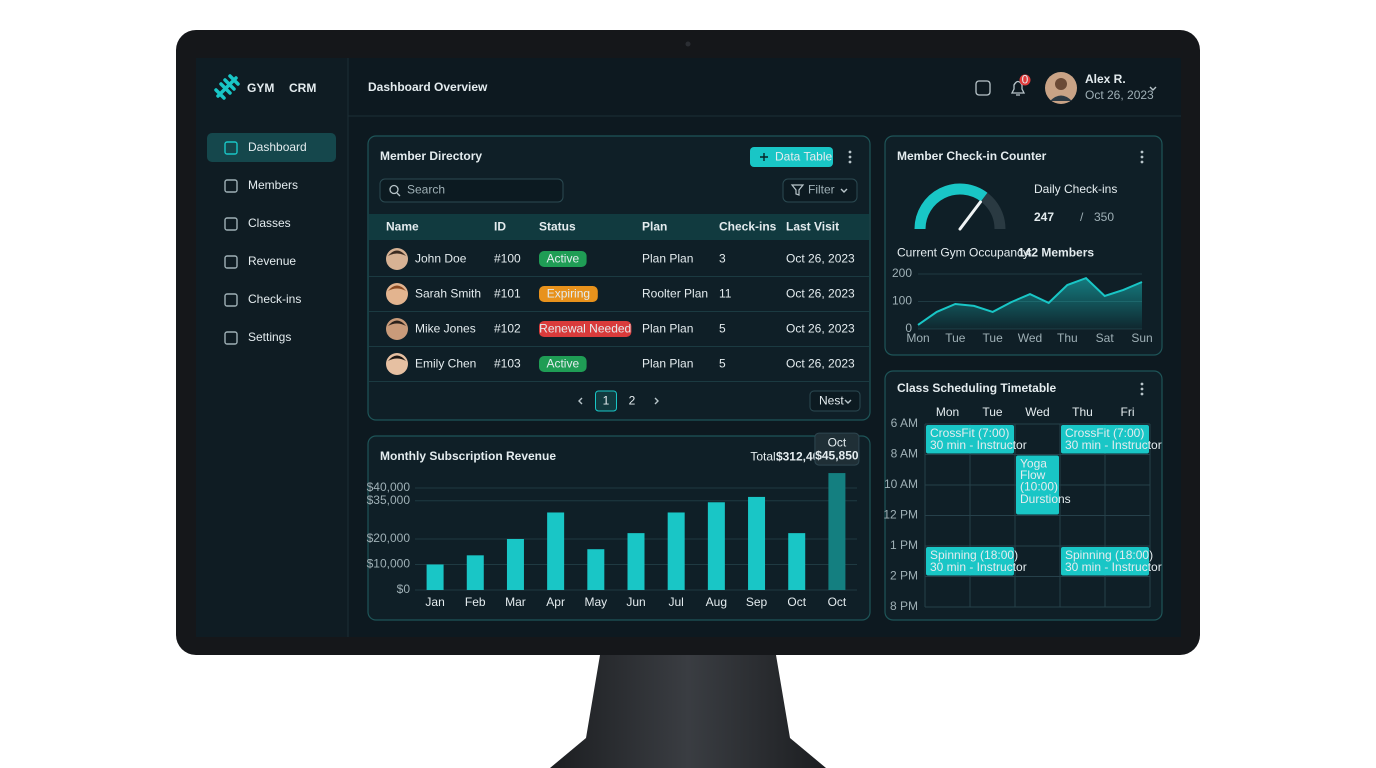 Image resolution: width=1376 pixels, height=768 pixels. What do you see at coordinates (272, 261) in the screenshot?
I see `nav-item: Revenue` at bounding box center [272, 261].